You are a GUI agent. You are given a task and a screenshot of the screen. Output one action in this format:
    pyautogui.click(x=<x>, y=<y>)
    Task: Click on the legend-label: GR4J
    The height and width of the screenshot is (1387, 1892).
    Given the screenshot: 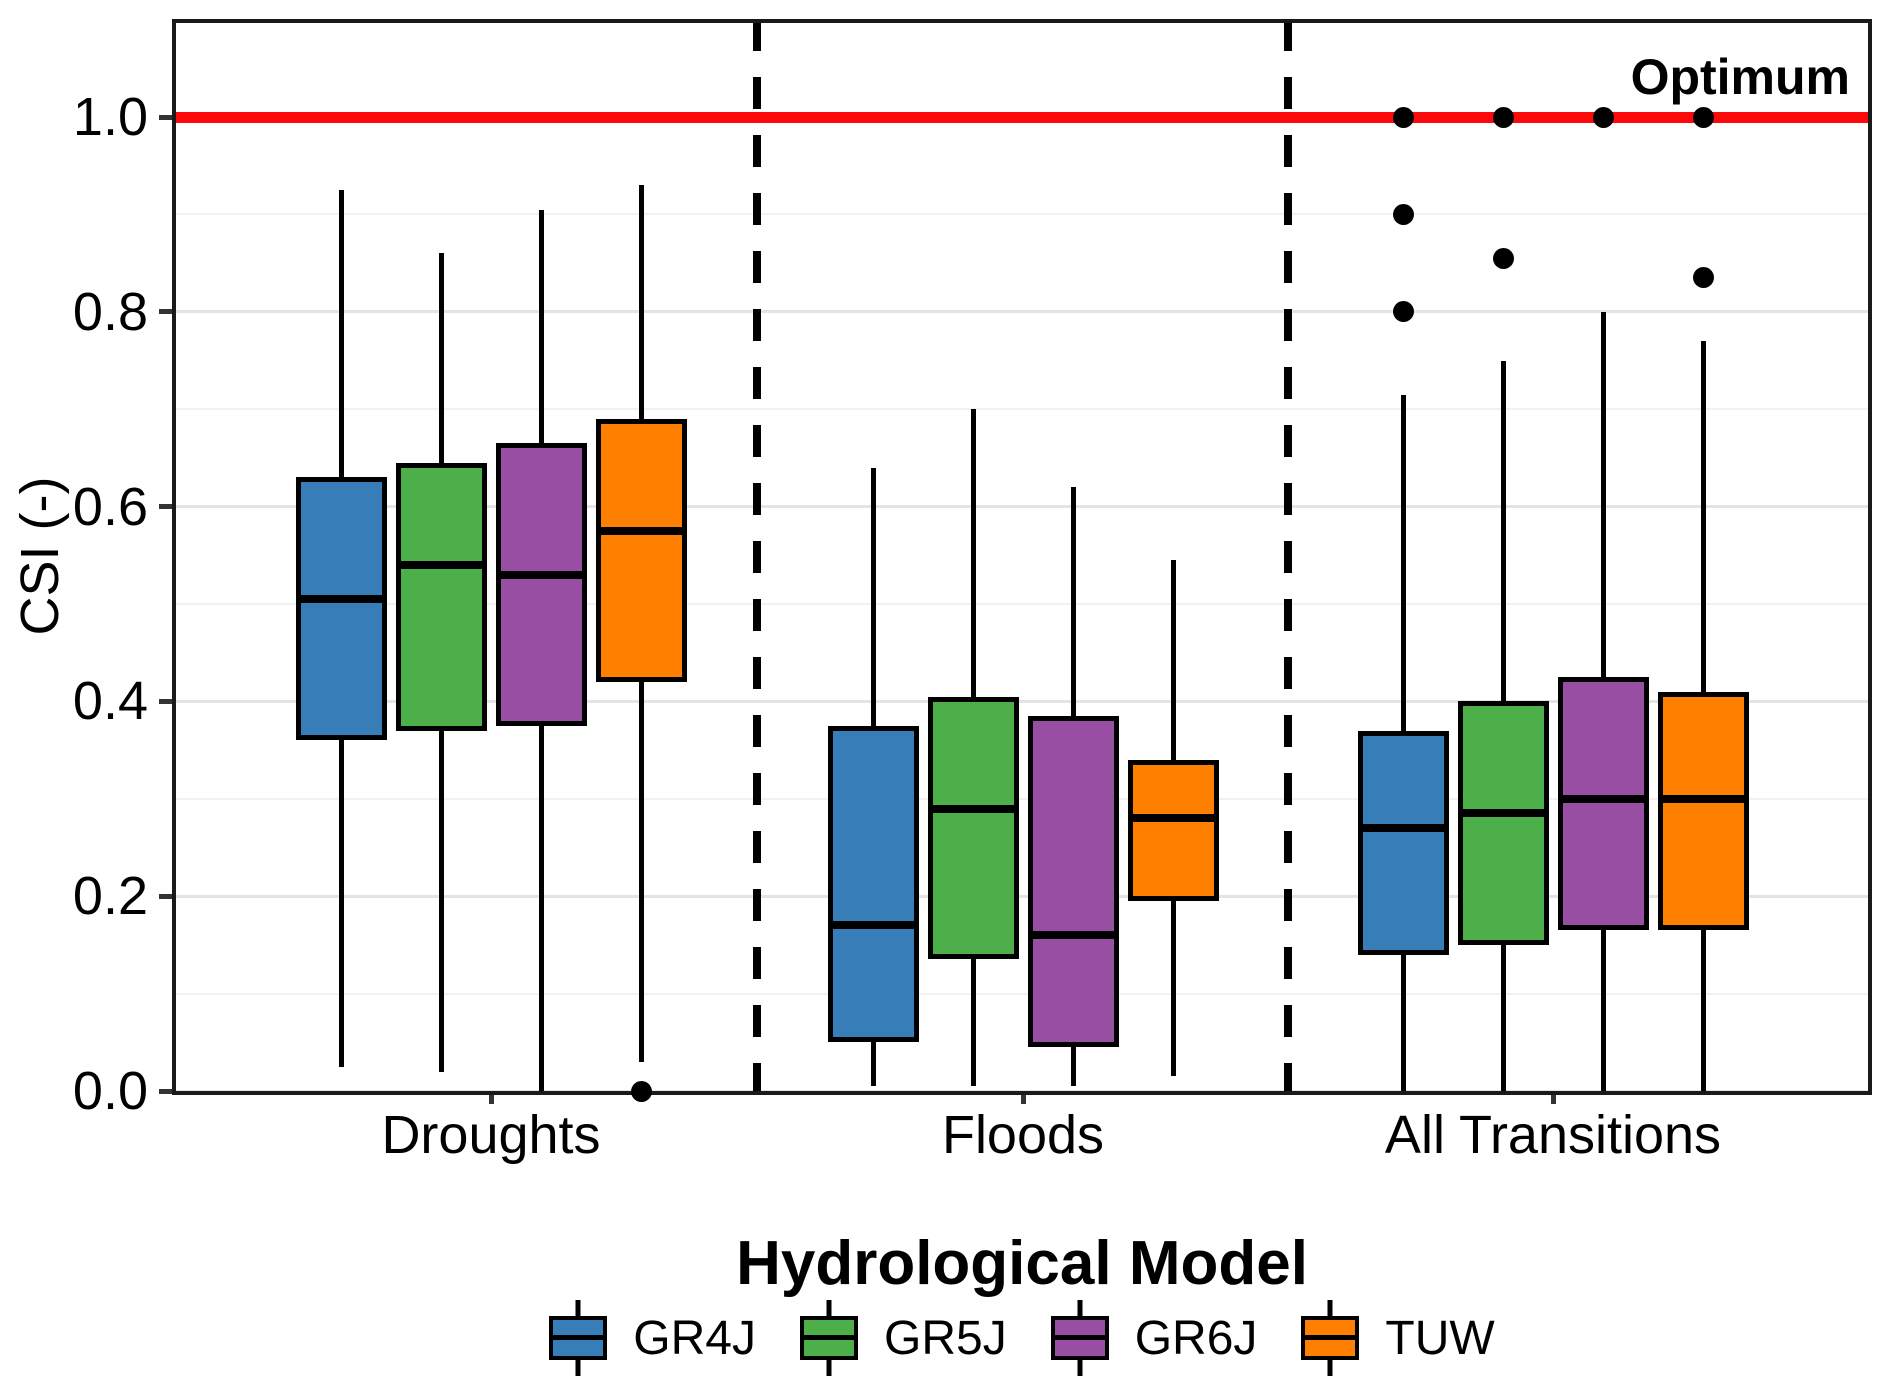 What is the action you would take?
    pyautogui.click(x=694, y=1338)
    